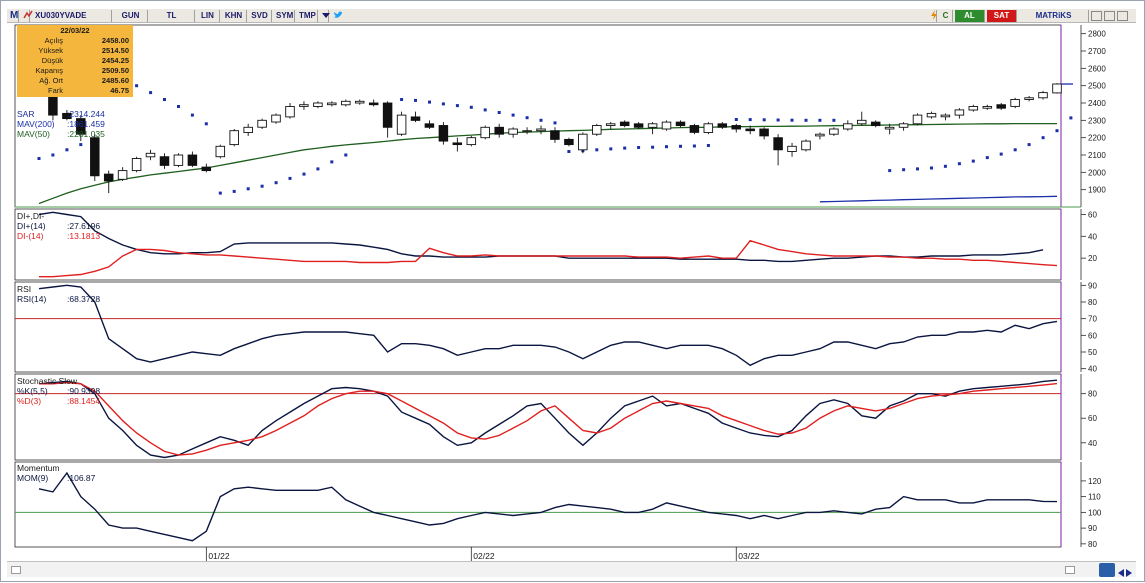 Image resolution: width=1145 pixels, height=583 pixels. Describe the element at coordinates (970, 16) in the screenshot. I see `buy-button: AL` at that location.